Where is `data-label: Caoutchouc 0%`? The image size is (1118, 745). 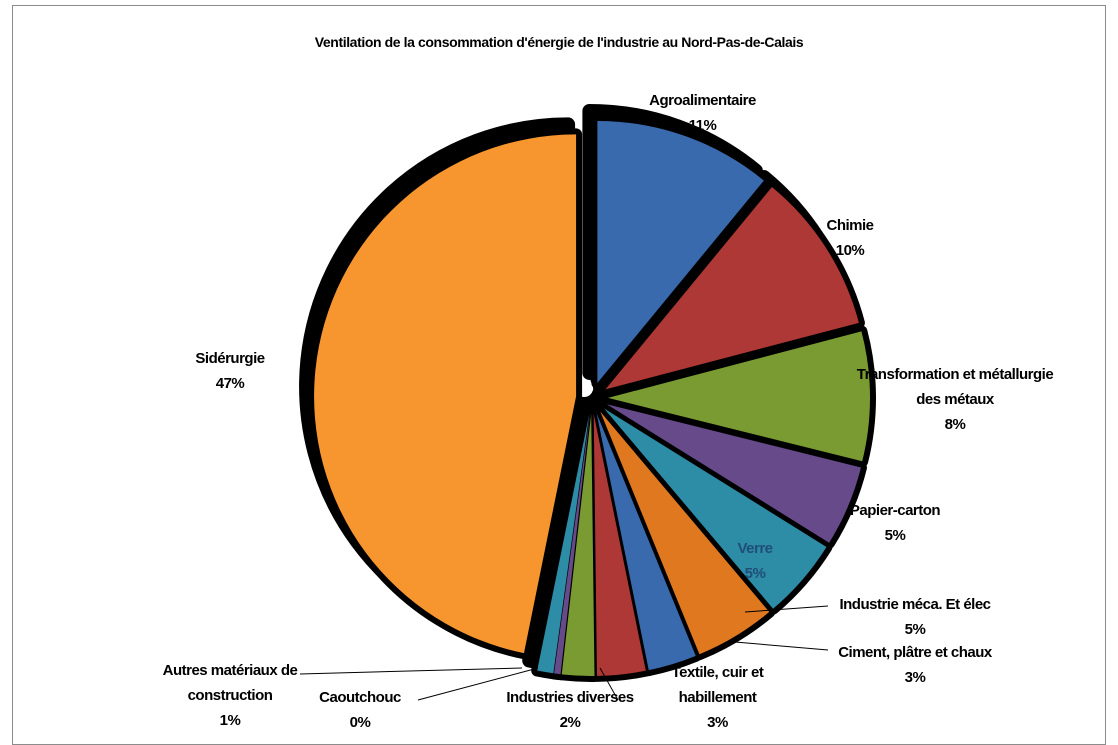
data-label: Caoutchouc 0% is located at coordinates (360, 710).